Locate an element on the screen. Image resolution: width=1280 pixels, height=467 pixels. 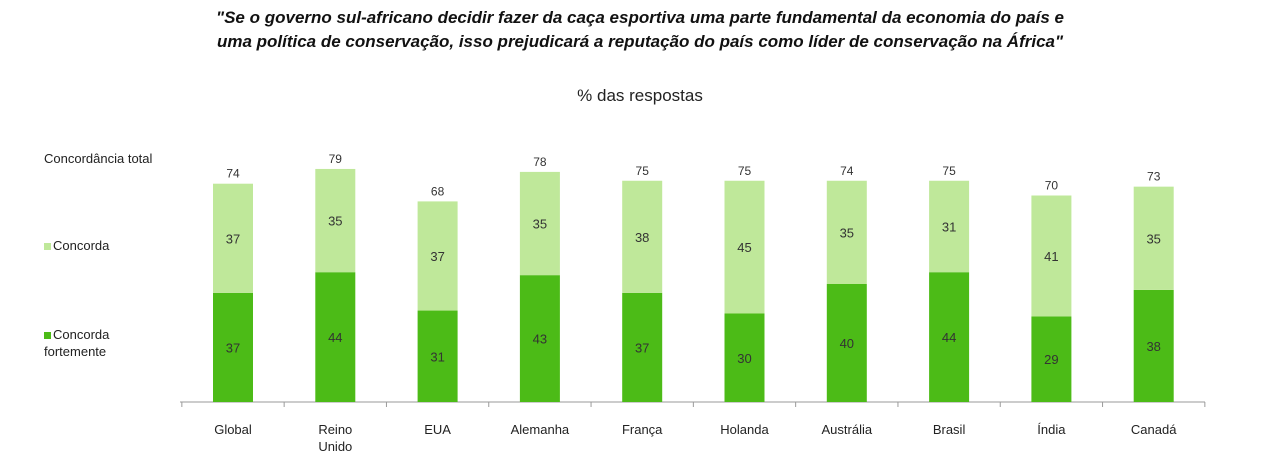
data-label-strong: 38 is located at coordinates (1153, 346).